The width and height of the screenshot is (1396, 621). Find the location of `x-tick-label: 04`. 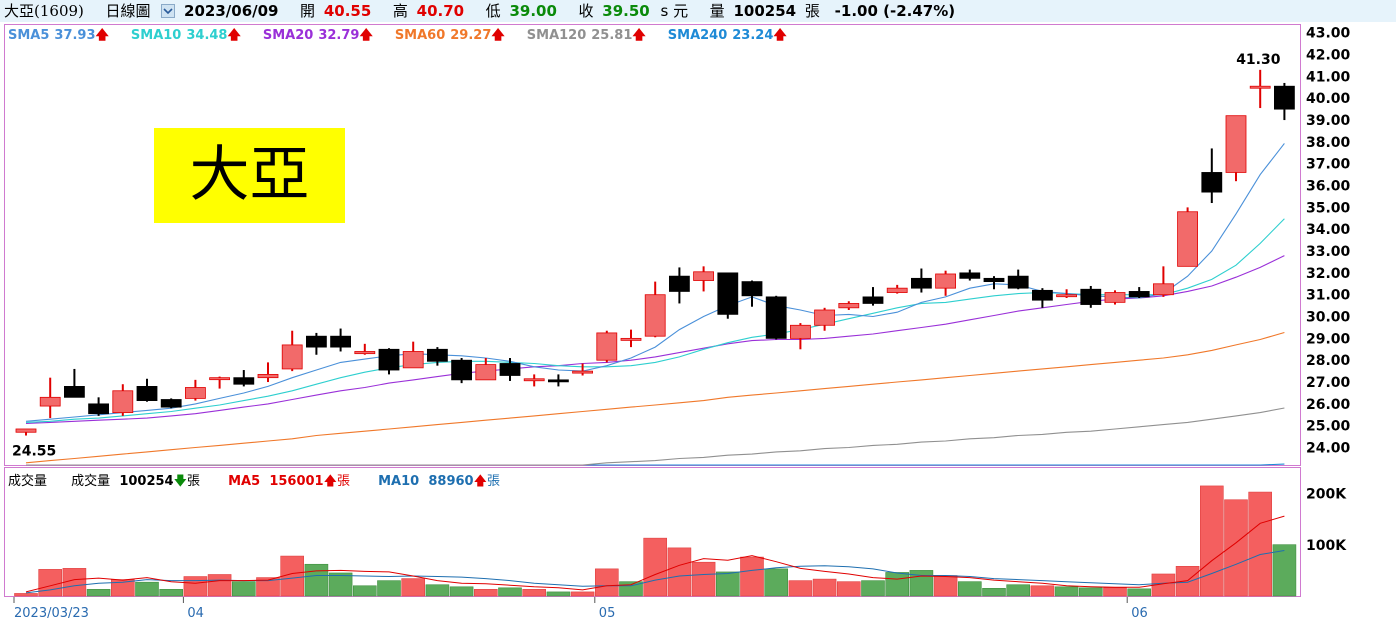

x-tick-label: 04 is located at coordinates (195, 613).